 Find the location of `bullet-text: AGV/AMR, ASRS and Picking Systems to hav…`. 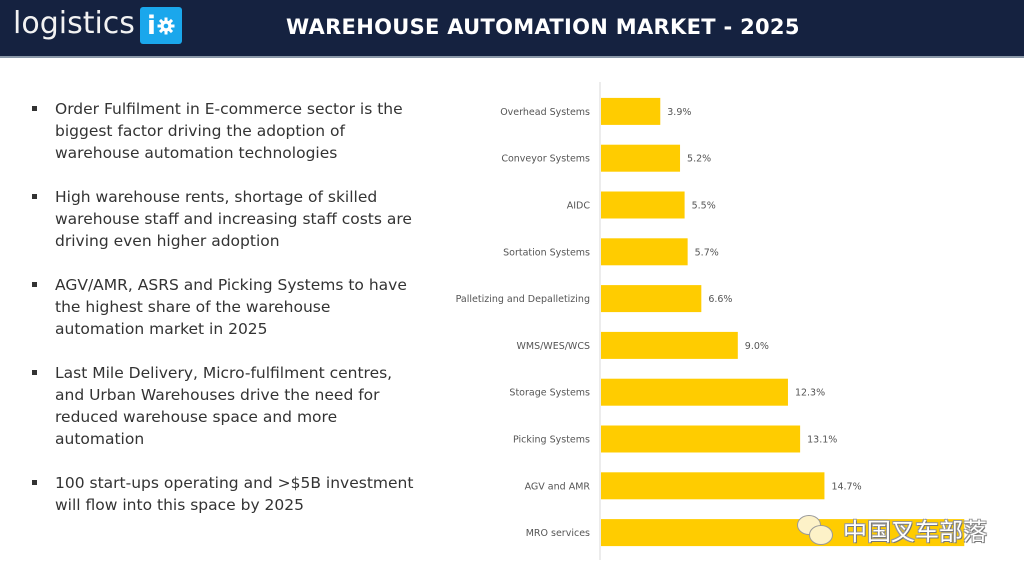

bullet-text: AGV/AMR, ASRS and Picking Systems to hav… is located at coordinates (231, 307).